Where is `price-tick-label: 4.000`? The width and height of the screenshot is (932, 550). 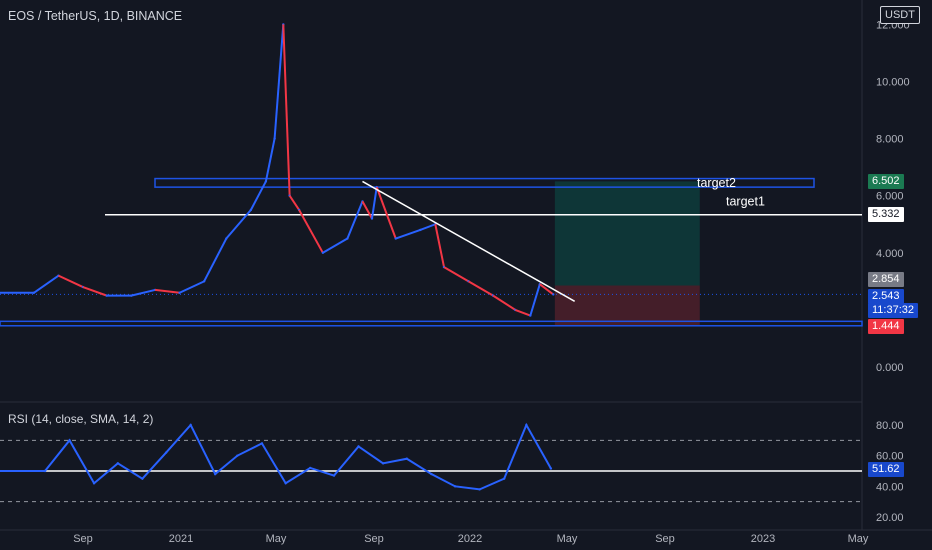
price-tick-label: 4.000 is located at coordinates (890, 254).